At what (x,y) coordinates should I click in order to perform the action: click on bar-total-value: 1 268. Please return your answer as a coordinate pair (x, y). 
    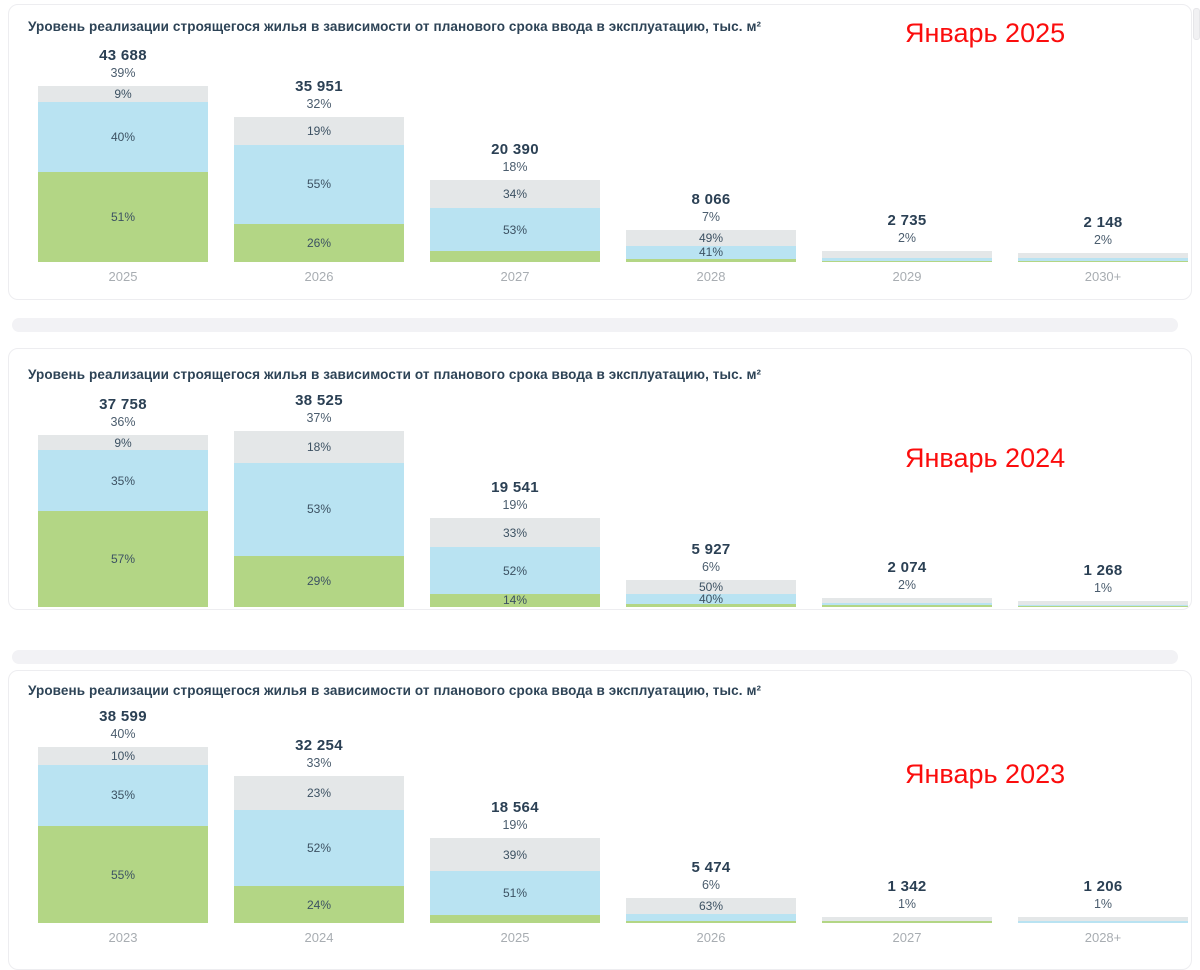
    Looking at the image, I should click on (1103, 570).